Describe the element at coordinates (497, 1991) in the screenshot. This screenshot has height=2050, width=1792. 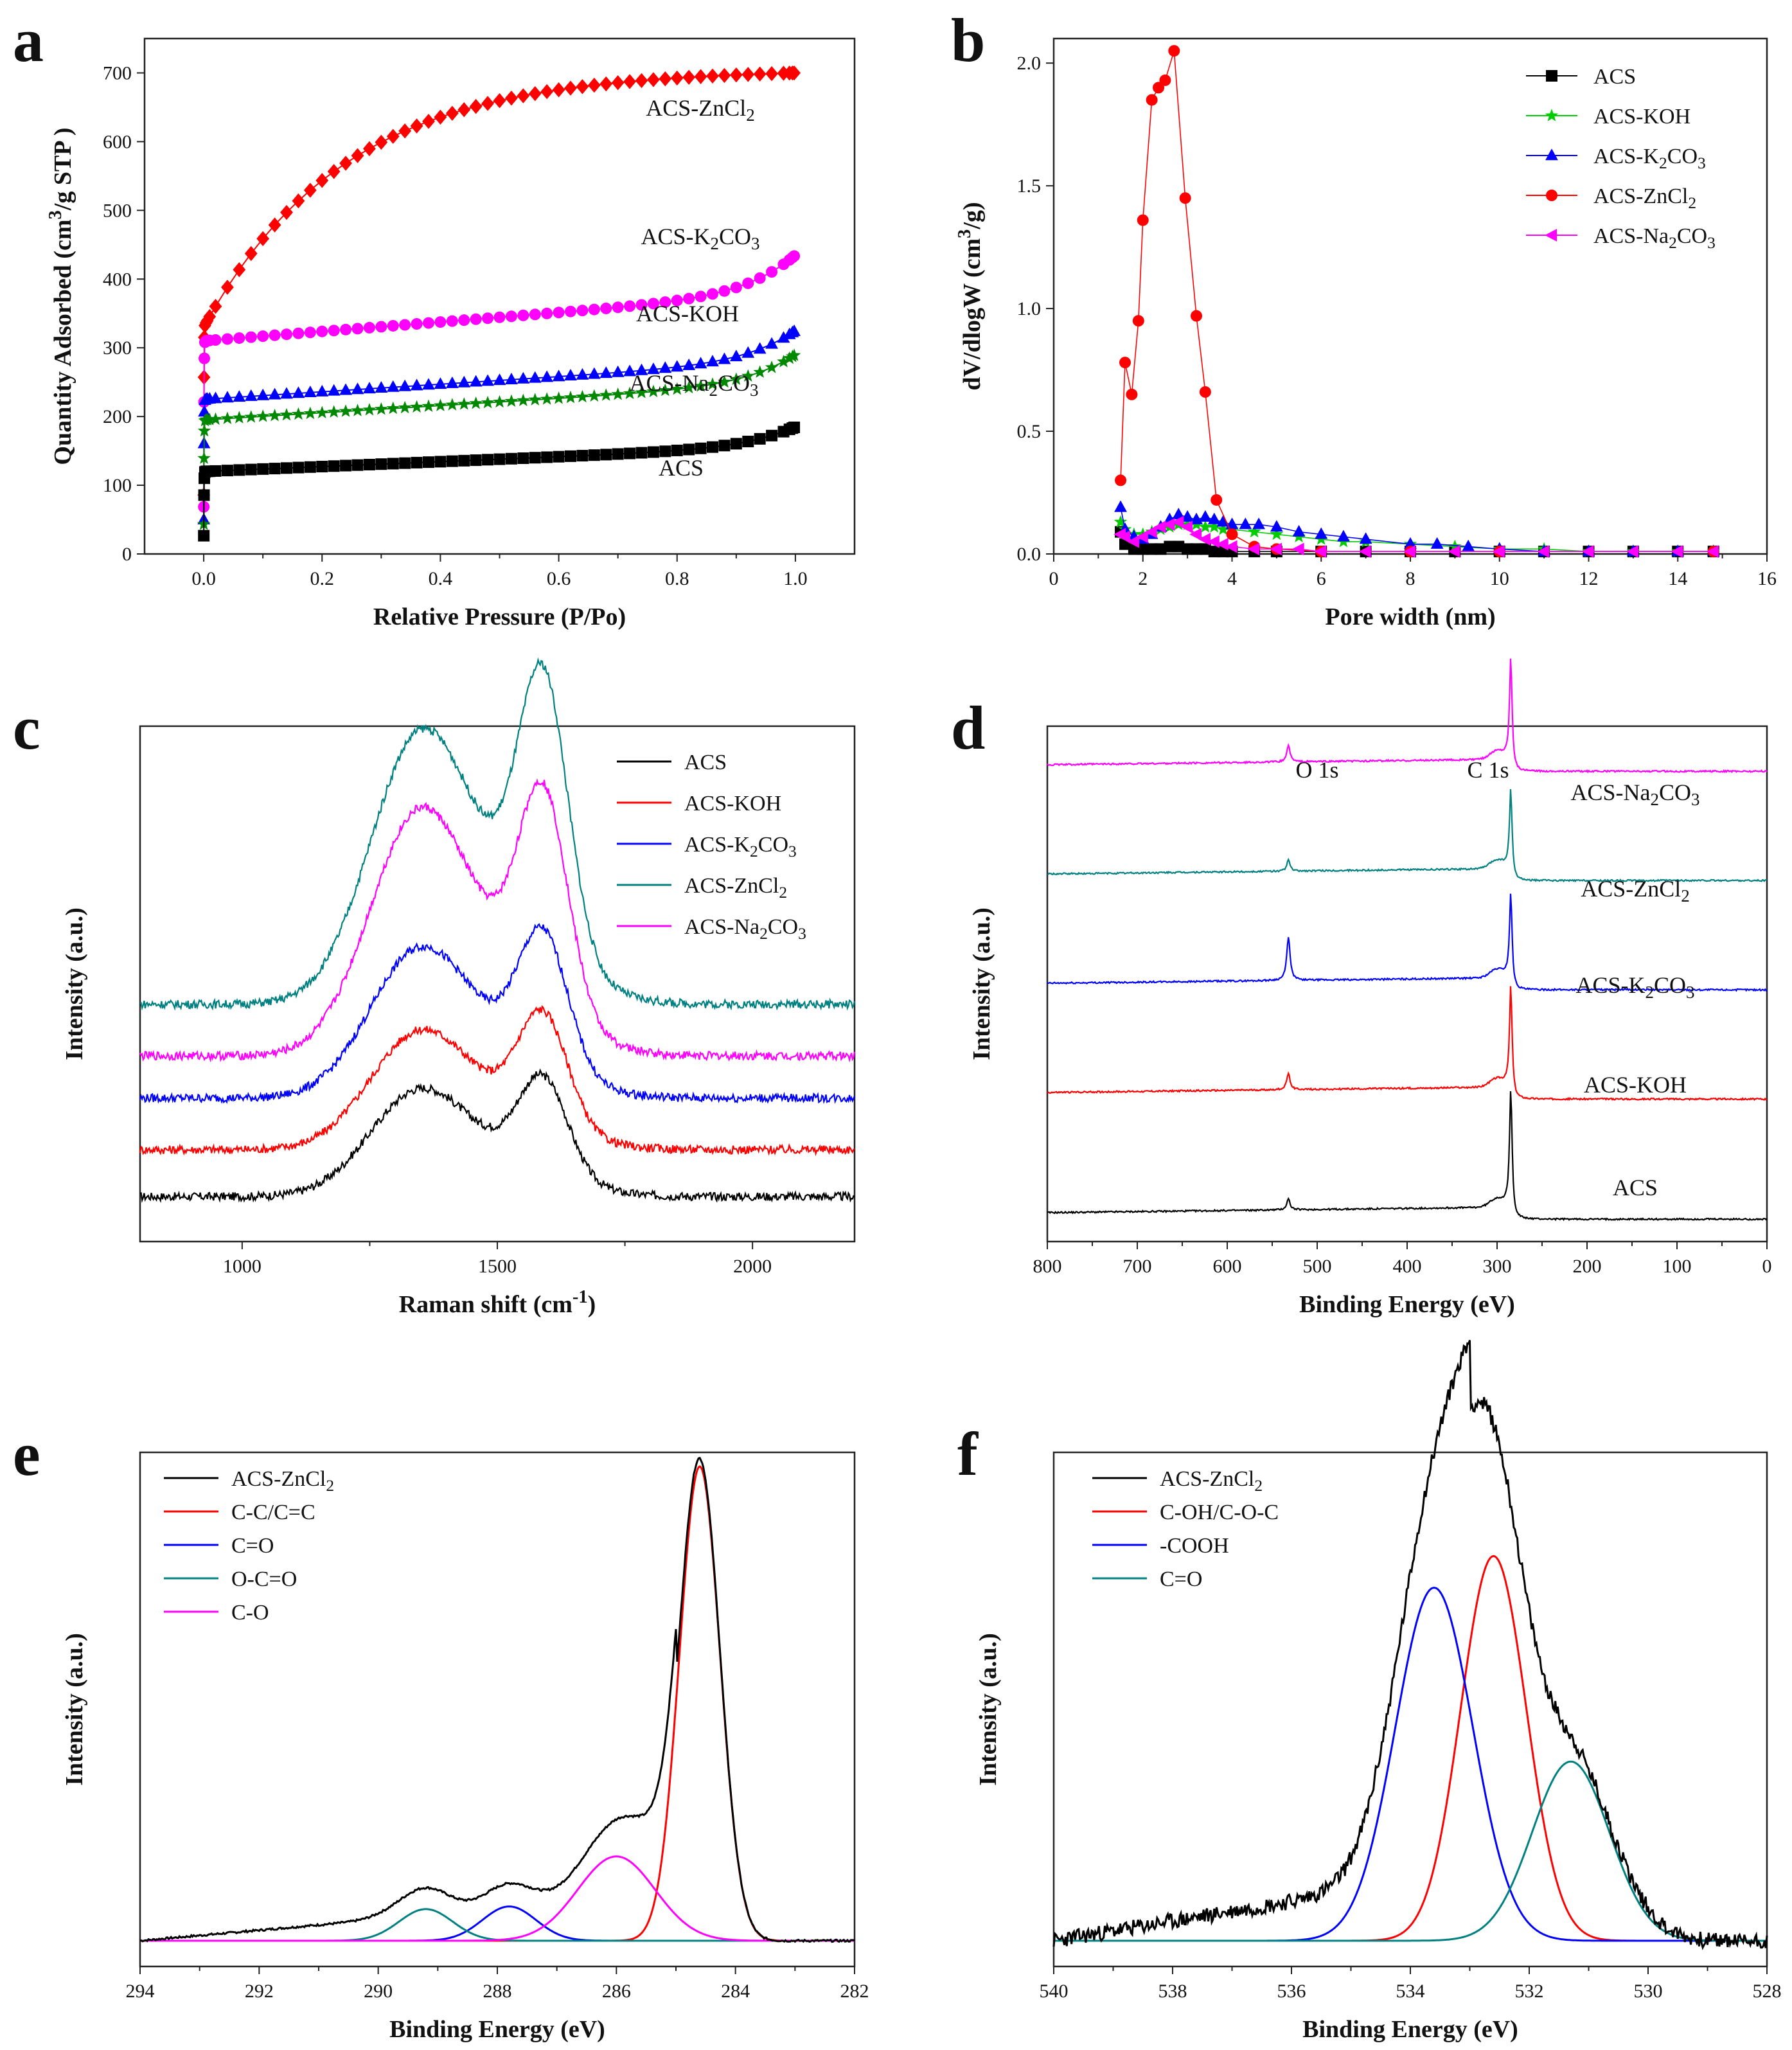
I see `x-tick-label: 288` at that location.